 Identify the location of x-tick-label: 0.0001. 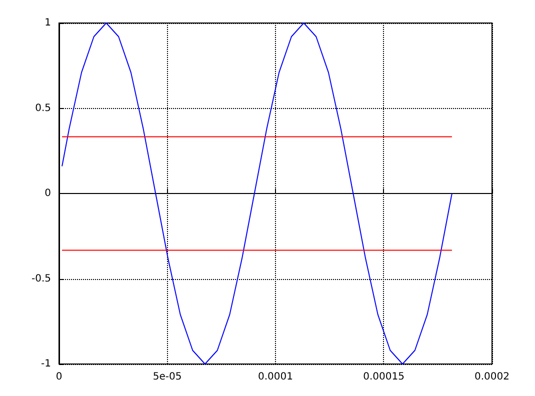
(275, 377).